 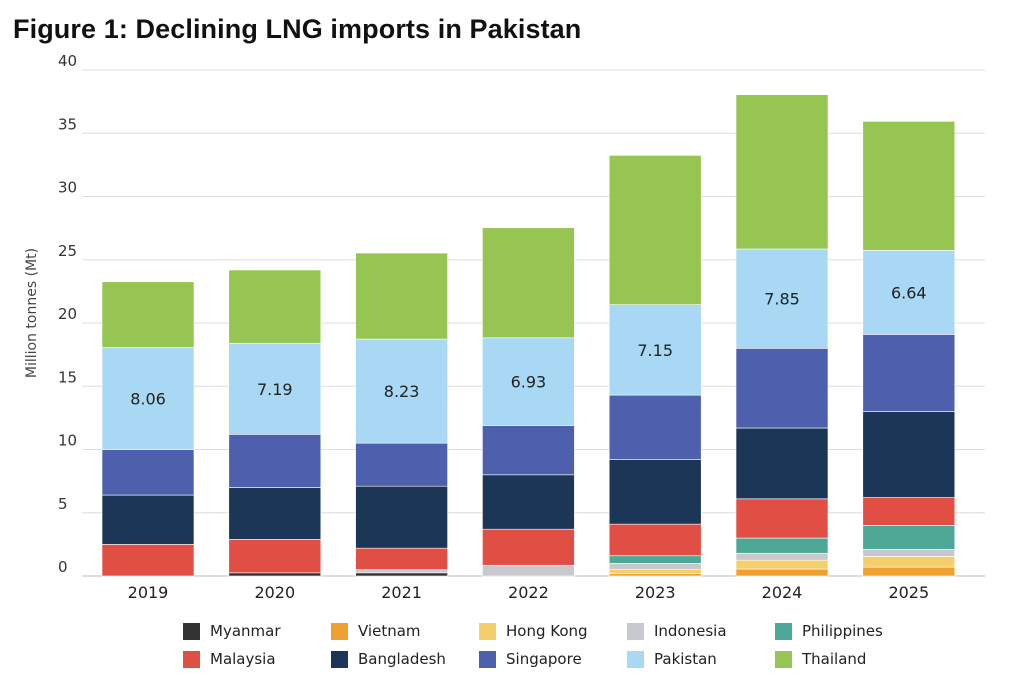 I want to click on legend-label: Myanmar, so click(x=245, y=631).